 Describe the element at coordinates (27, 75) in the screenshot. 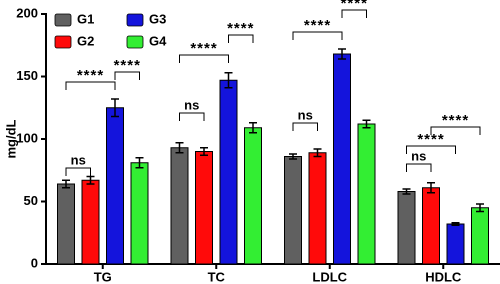

I see `y-tick-label: 150` at that location.